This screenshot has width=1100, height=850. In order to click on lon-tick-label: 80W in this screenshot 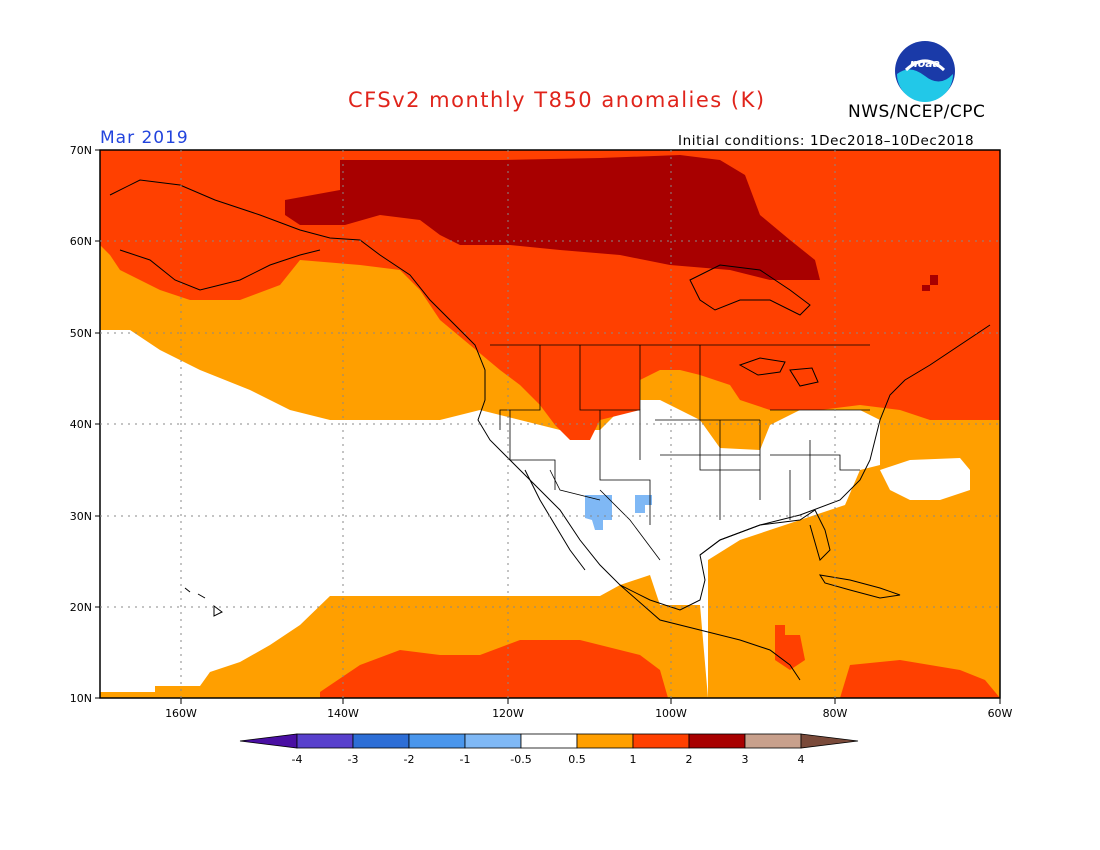, I will do `click(835, 713)`.